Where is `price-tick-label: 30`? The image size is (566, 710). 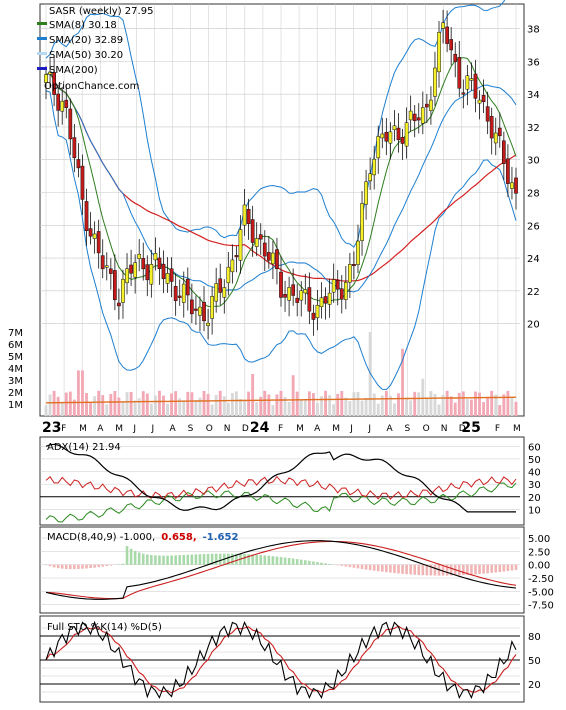
price-tick-label: 30 is located at coordinates (533, 161).